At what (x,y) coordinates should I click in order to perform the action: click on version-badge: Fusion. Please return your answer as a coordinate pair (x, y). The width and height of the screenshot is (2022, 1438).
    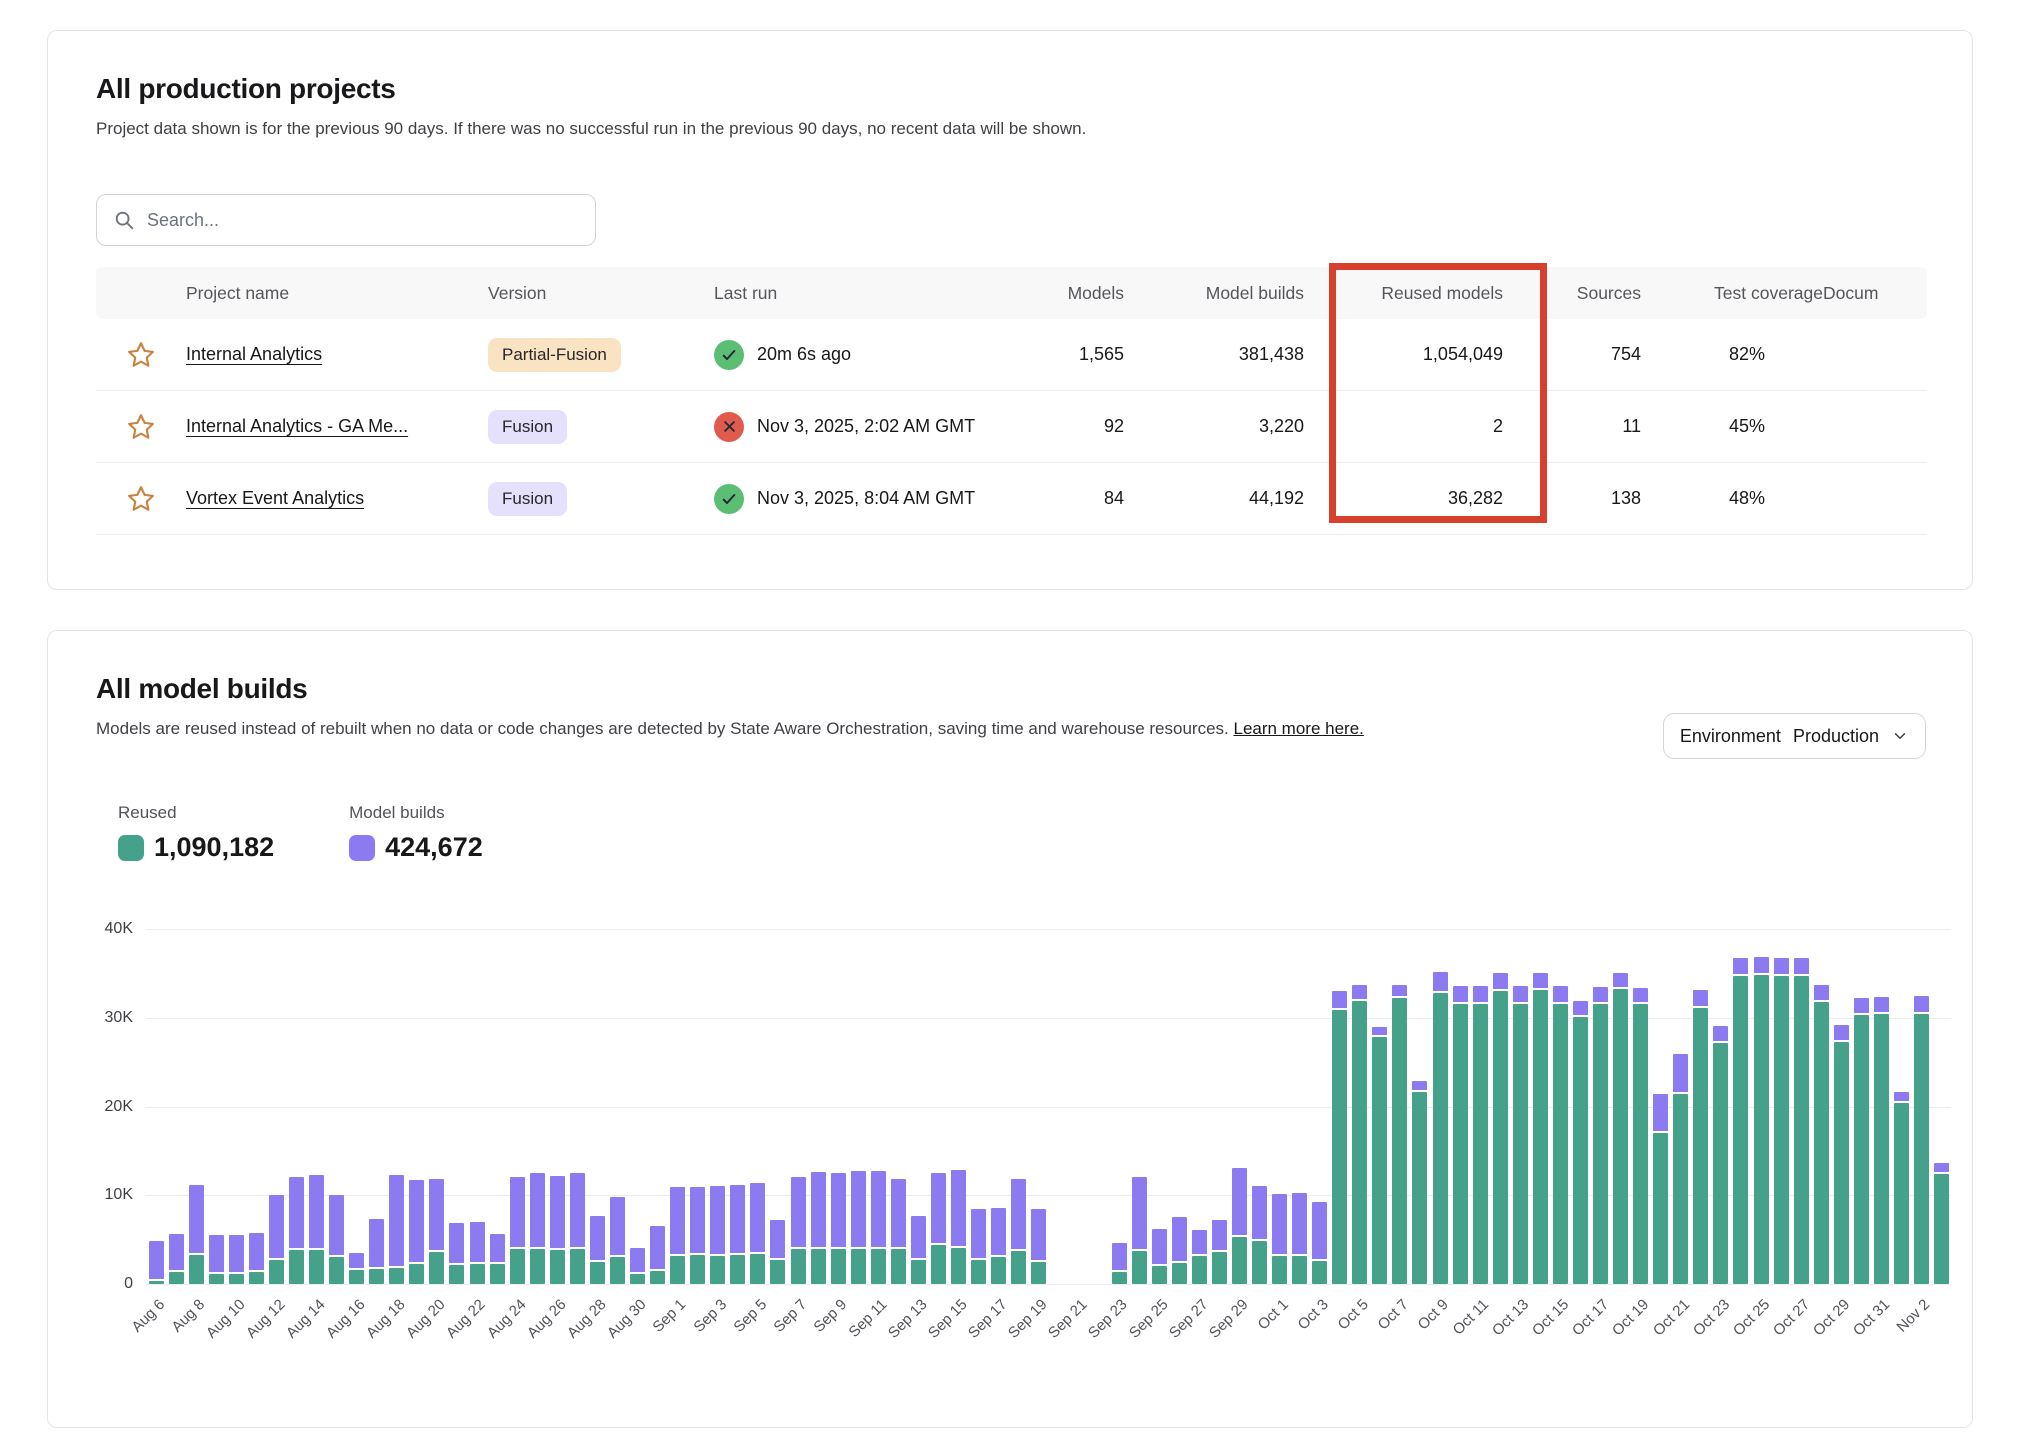
    Looking at the image, I should click on (528, 498).